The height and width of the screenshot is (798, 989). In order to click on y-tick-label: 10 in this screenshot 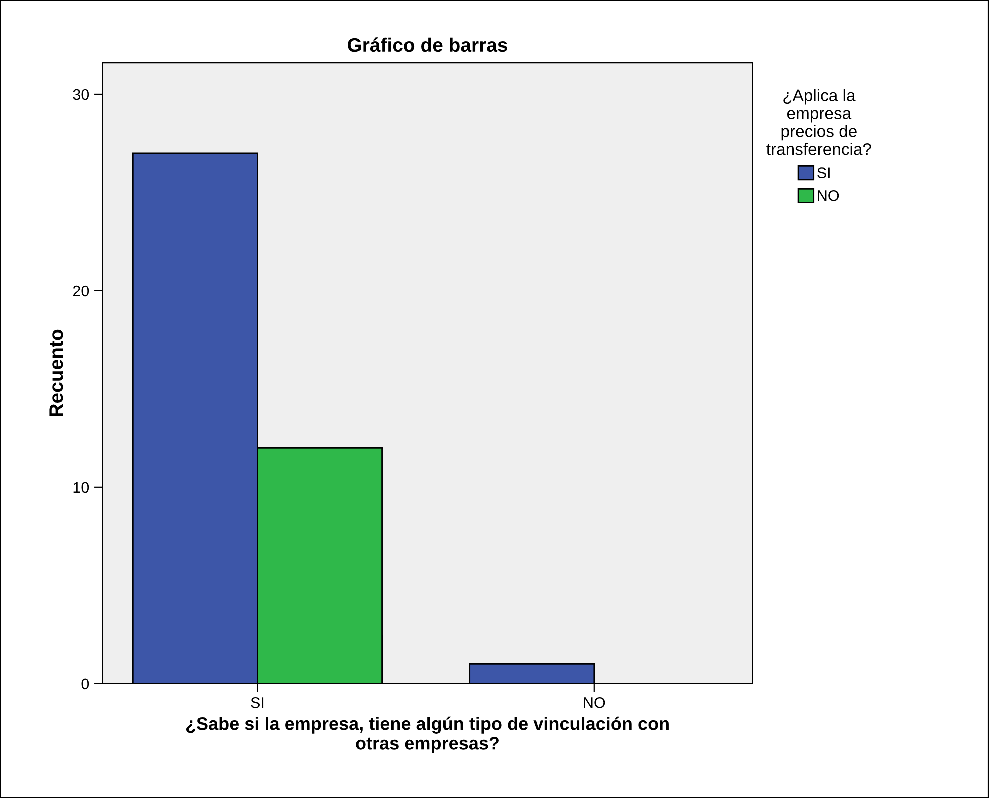, I will do `click(82, 488)`.